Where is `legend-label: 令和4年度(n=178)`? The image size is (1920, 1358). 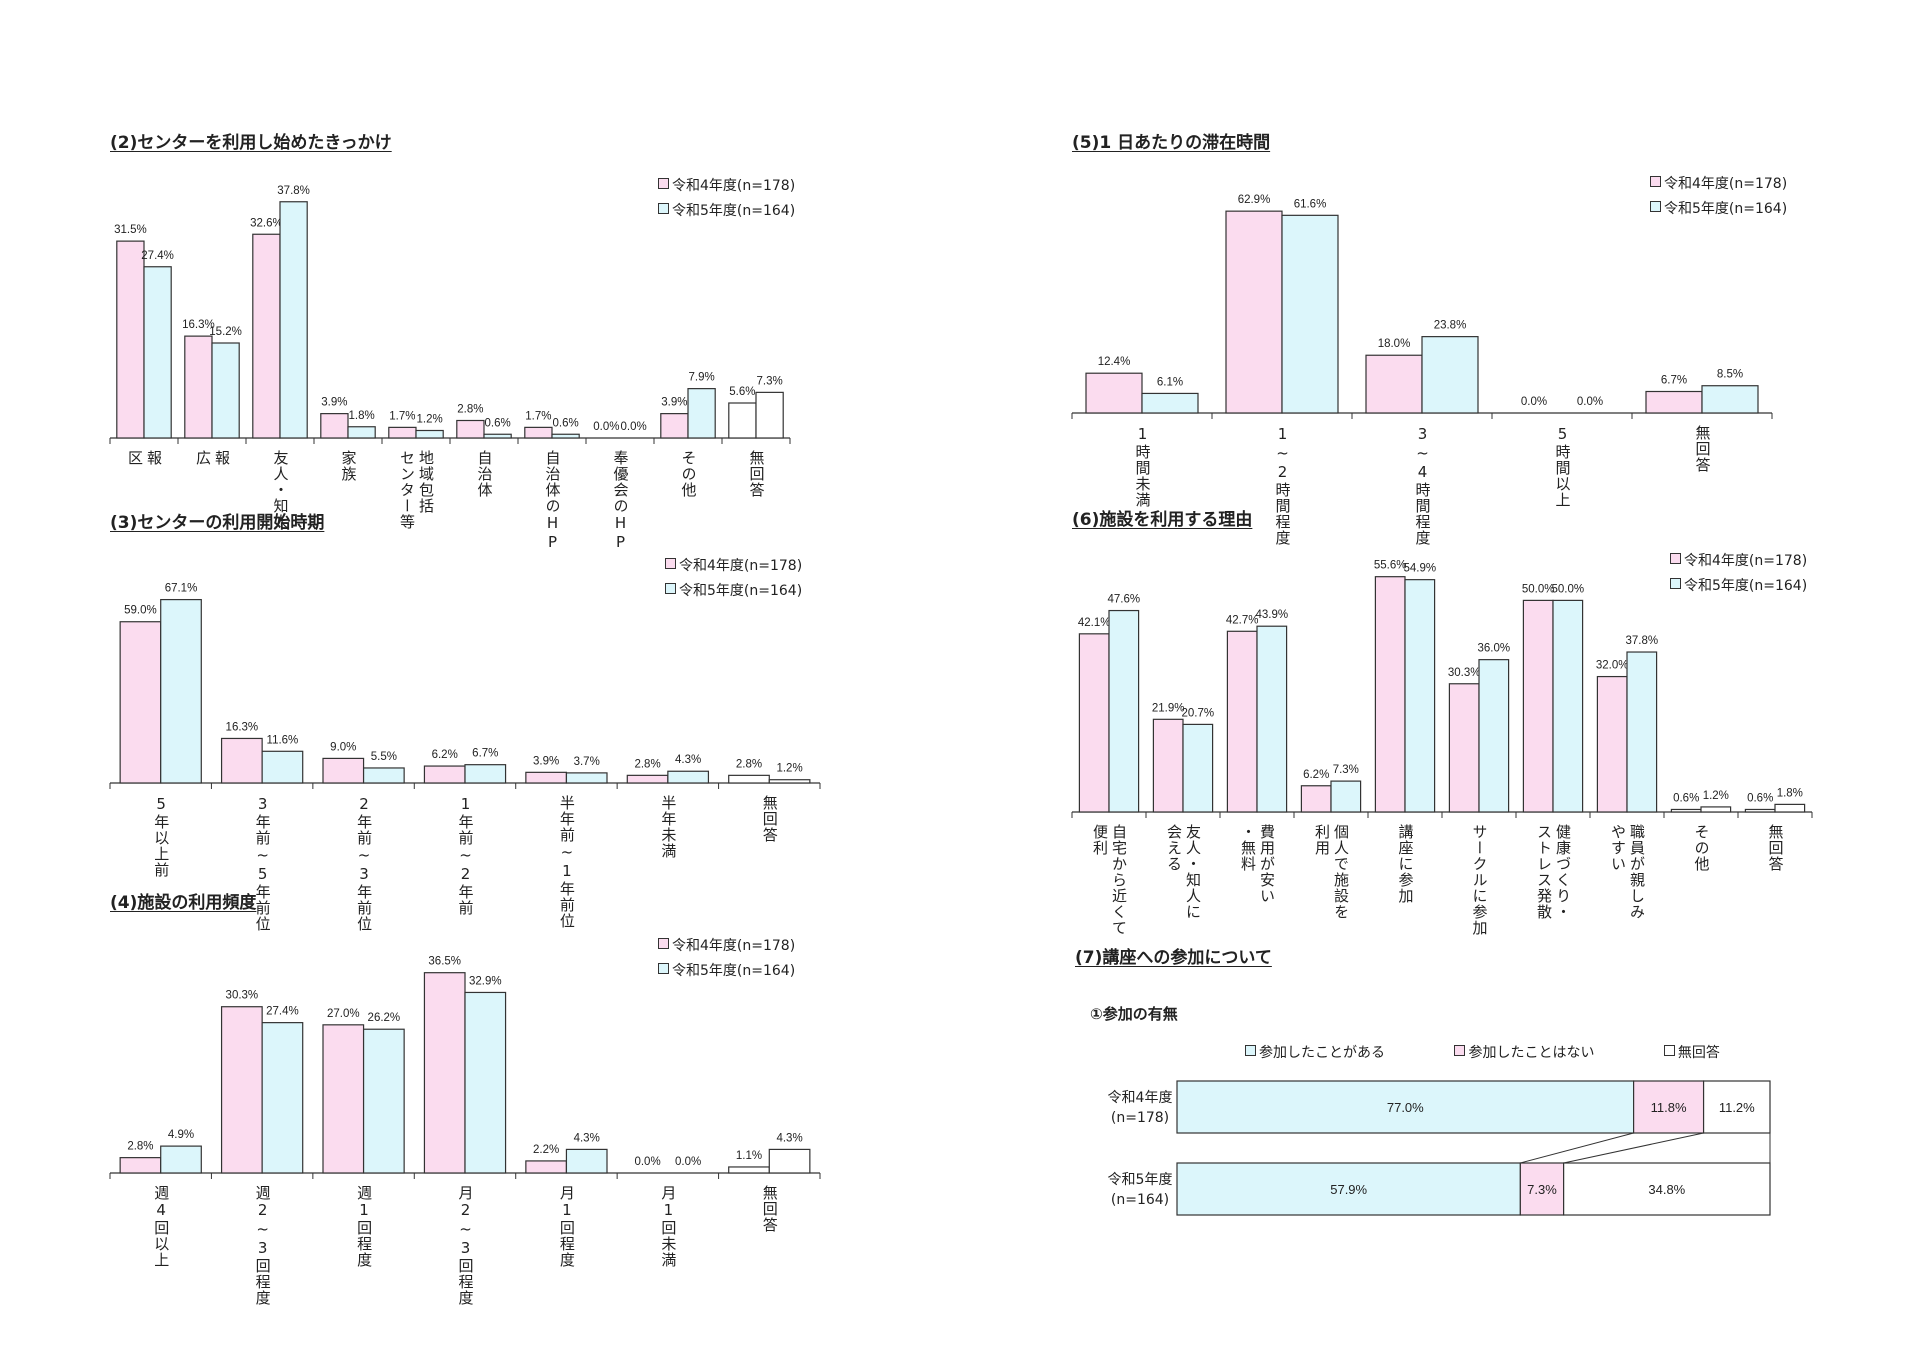
legend-label: 令和4年度(n=178) is located at coordinates (1726, 184).